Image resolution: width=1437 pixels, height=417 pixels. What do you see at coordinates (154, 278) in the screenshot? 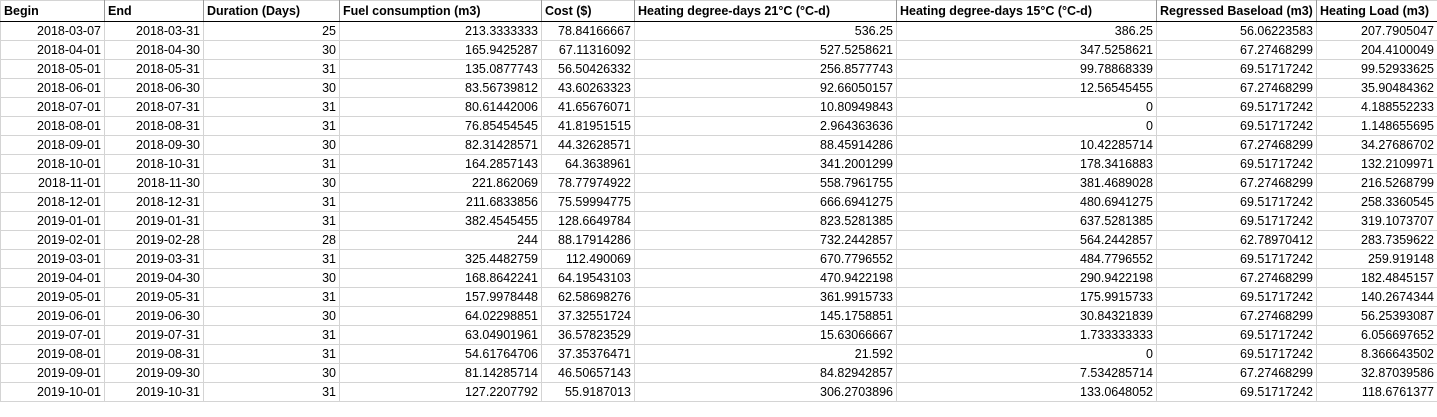
I see `end-cell: 2019-04-30` at bounding box center [154, 278].